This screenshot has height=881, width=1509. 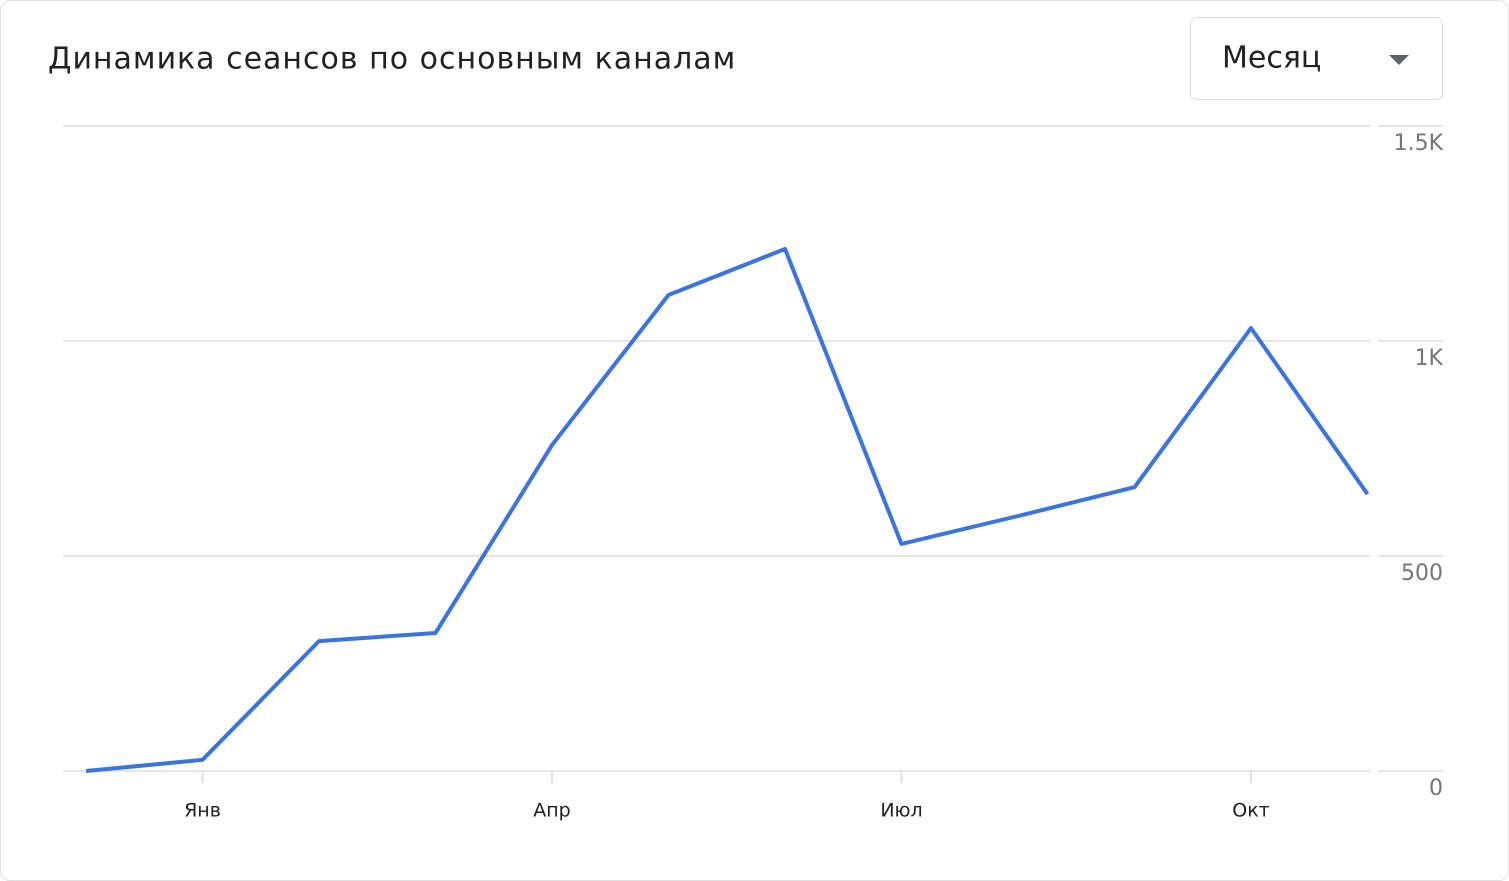 I want to click on y-tick-label: 1.5K, so click(x=1419, y=143).